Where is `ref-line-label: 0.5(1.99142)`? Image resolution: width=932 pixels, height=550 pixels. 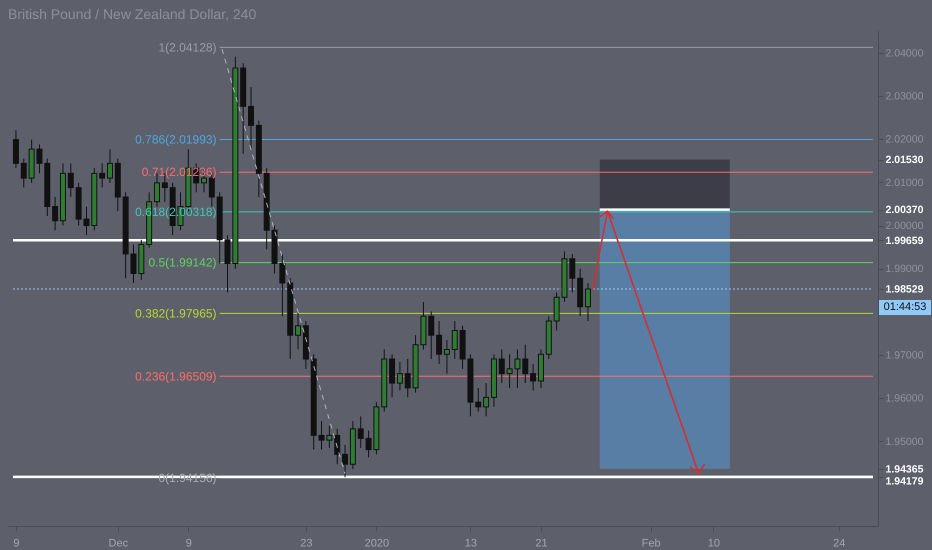 ref-line-label: 0.5(1.99142) is located at coordinates (182, 263).